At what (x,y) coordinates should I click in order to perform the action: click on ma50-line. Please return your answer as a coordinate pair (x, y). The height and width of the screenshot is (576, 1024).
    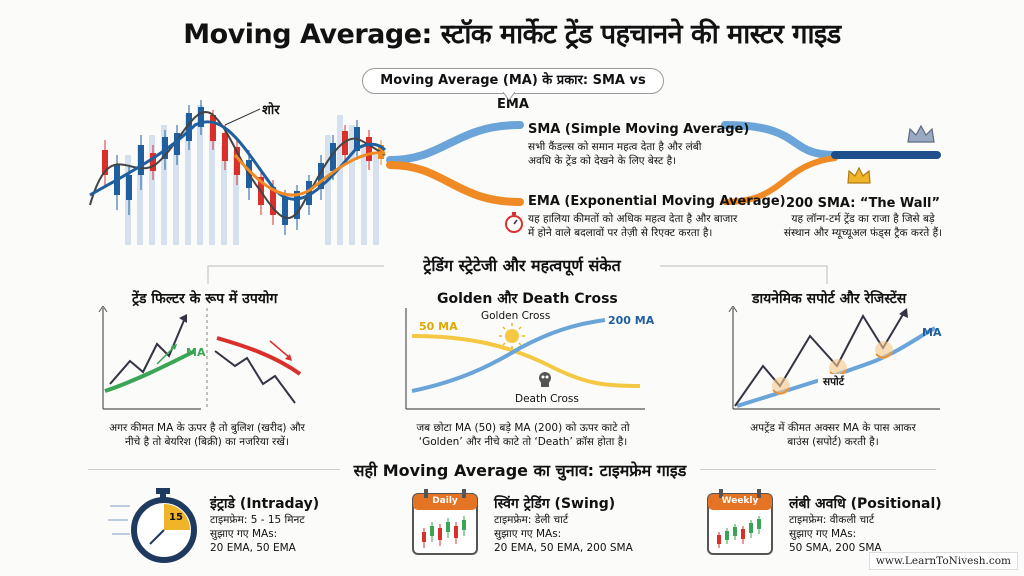
    Looking at the image, I should click on (526, 361).